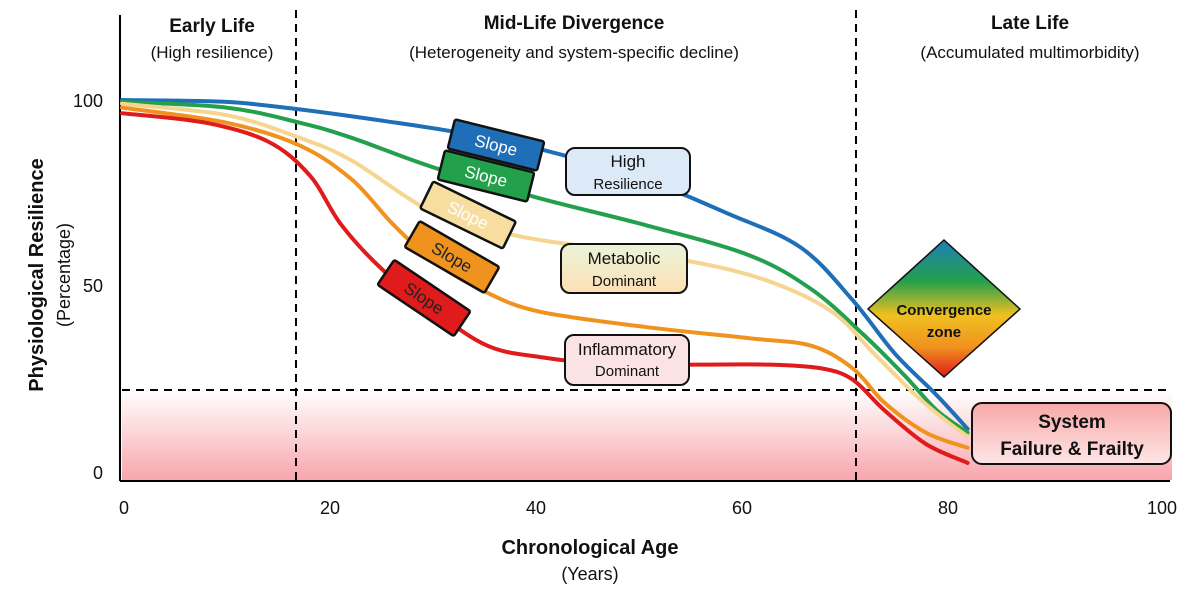  What do you see at coordinates (64, 275) in the screenshot?
I see `y-axis-subtitle: (Percentage)` at bounding box center [64, 275].